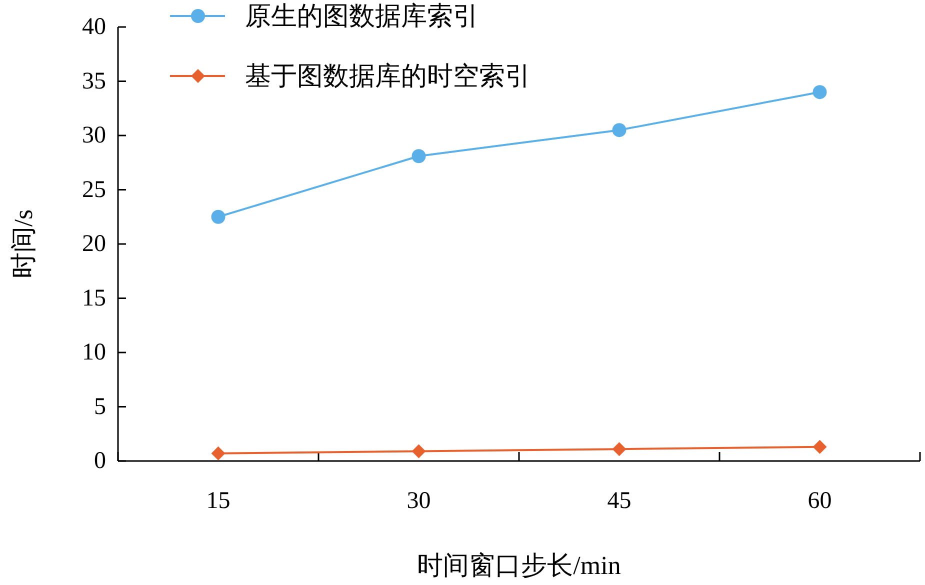  What do you see at coordinates (94, 353) in the screenshot?
I see `y-tick-label: 10` at bounding box center [94, 353].